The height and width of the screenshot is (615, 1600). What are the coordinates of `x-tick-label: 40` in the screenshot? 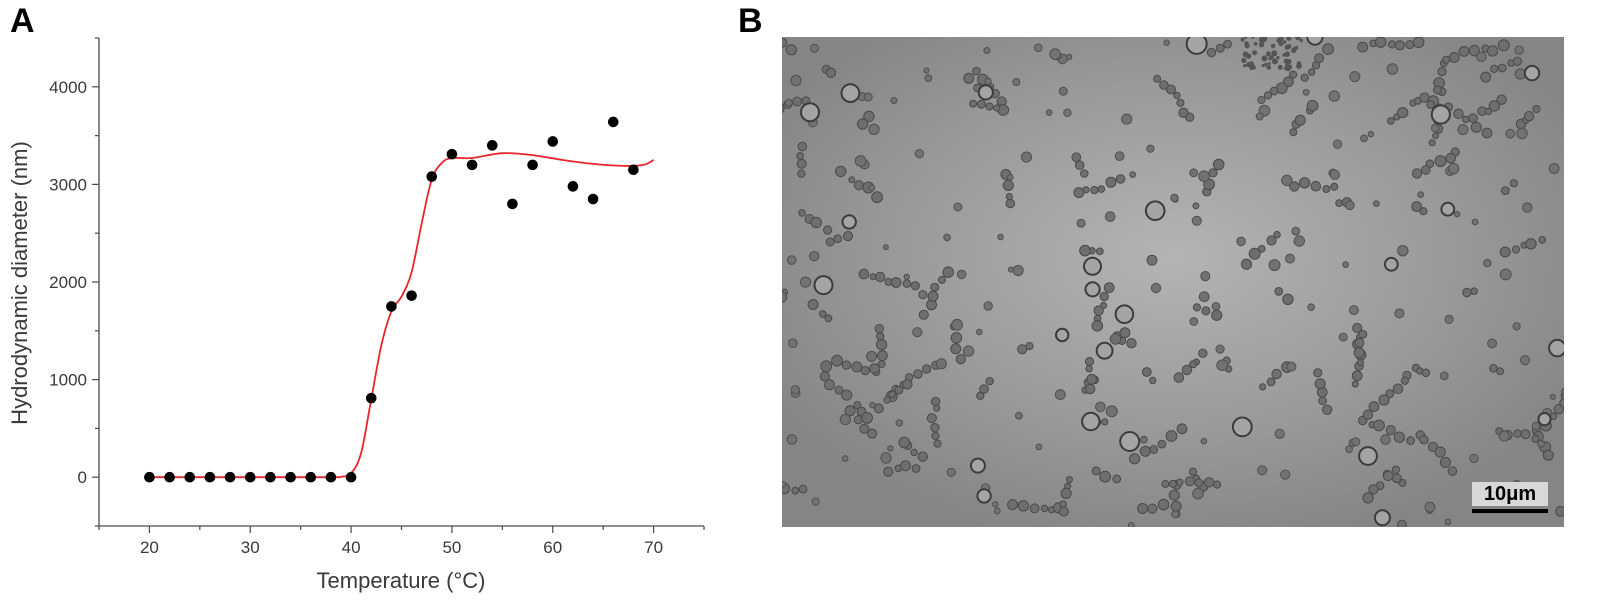 It's located at (351, 547).